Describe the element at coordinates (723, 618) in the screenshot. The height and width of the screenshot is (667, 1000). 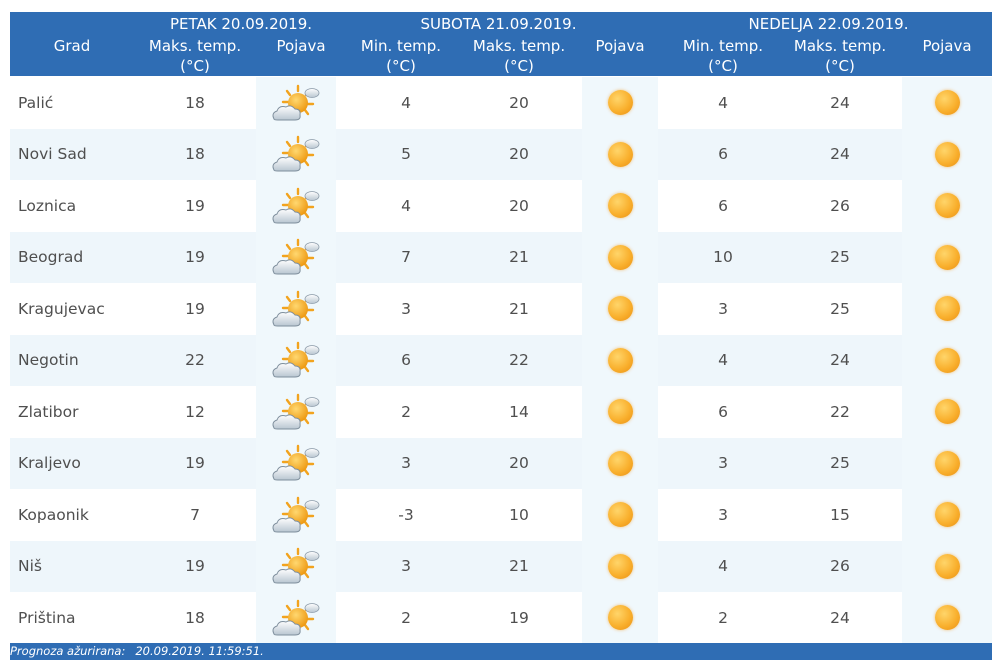
I see `sun-min-temp: 2` at that location.